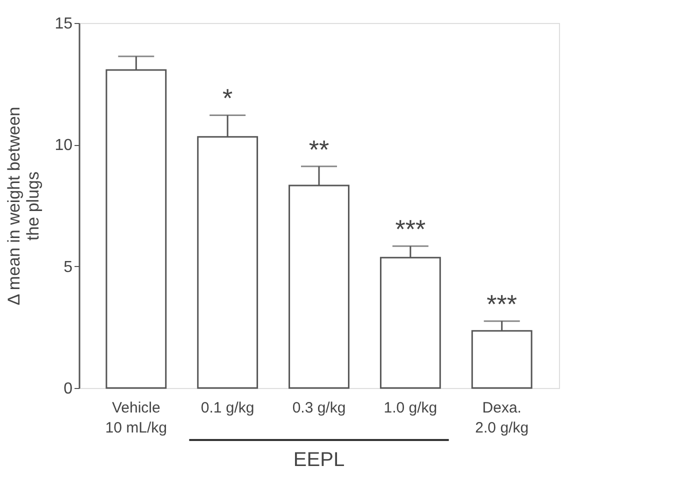 This screenshot has height=486, width=677. I want to click on y-tick-label: 5, so click(68, 267).